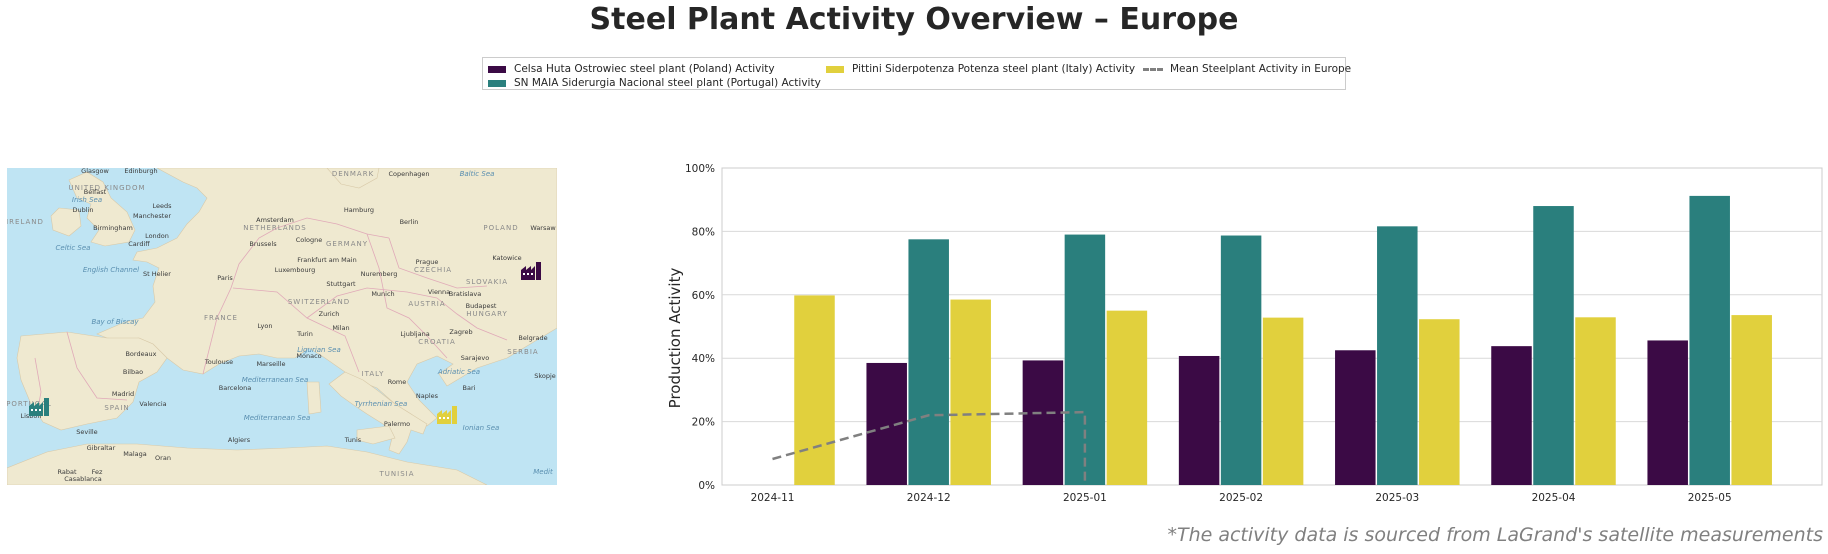 The width and height of the screenshot is (1828, 554). Describe the element at coordinates (86, 432) in the screenshot. I see `map-city-label: Seville` at that location.